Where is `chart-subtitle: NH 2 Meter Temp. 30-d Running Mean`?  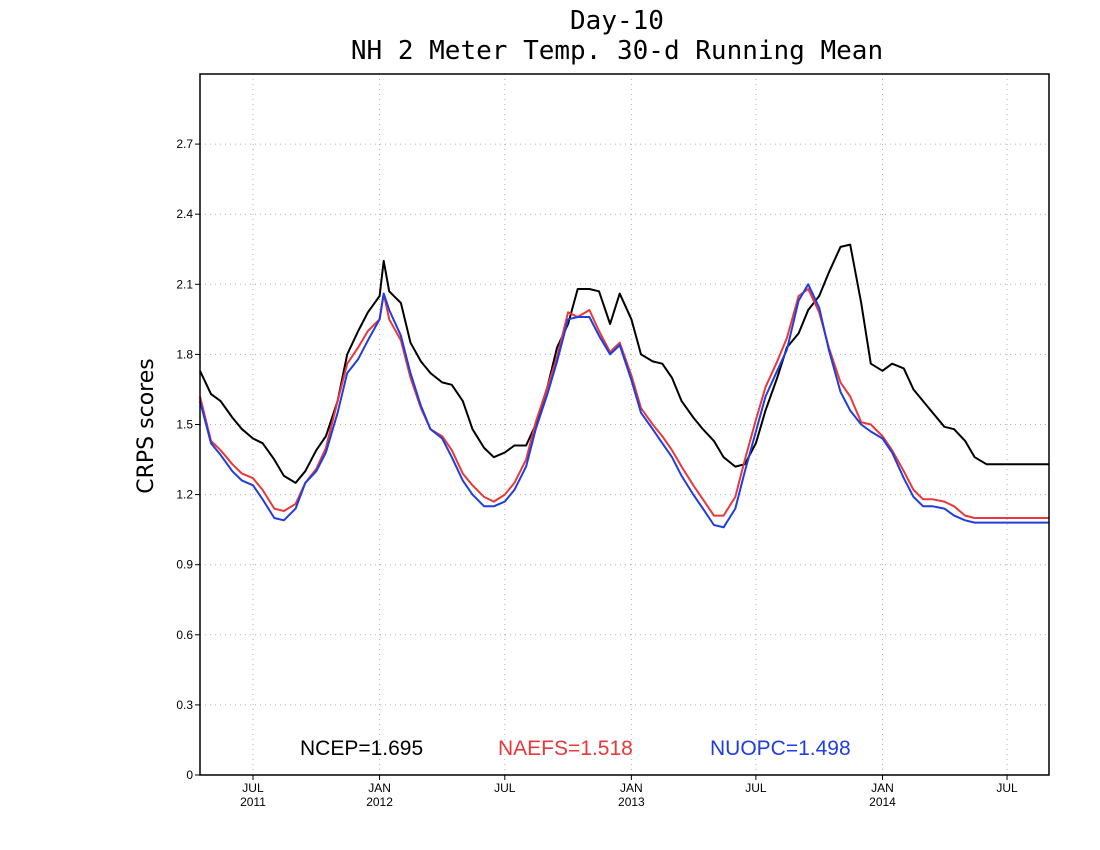
chart-subtitle: NH 2 Meter Temp. 30-d Running Mean is located at coordinates (617, 51).